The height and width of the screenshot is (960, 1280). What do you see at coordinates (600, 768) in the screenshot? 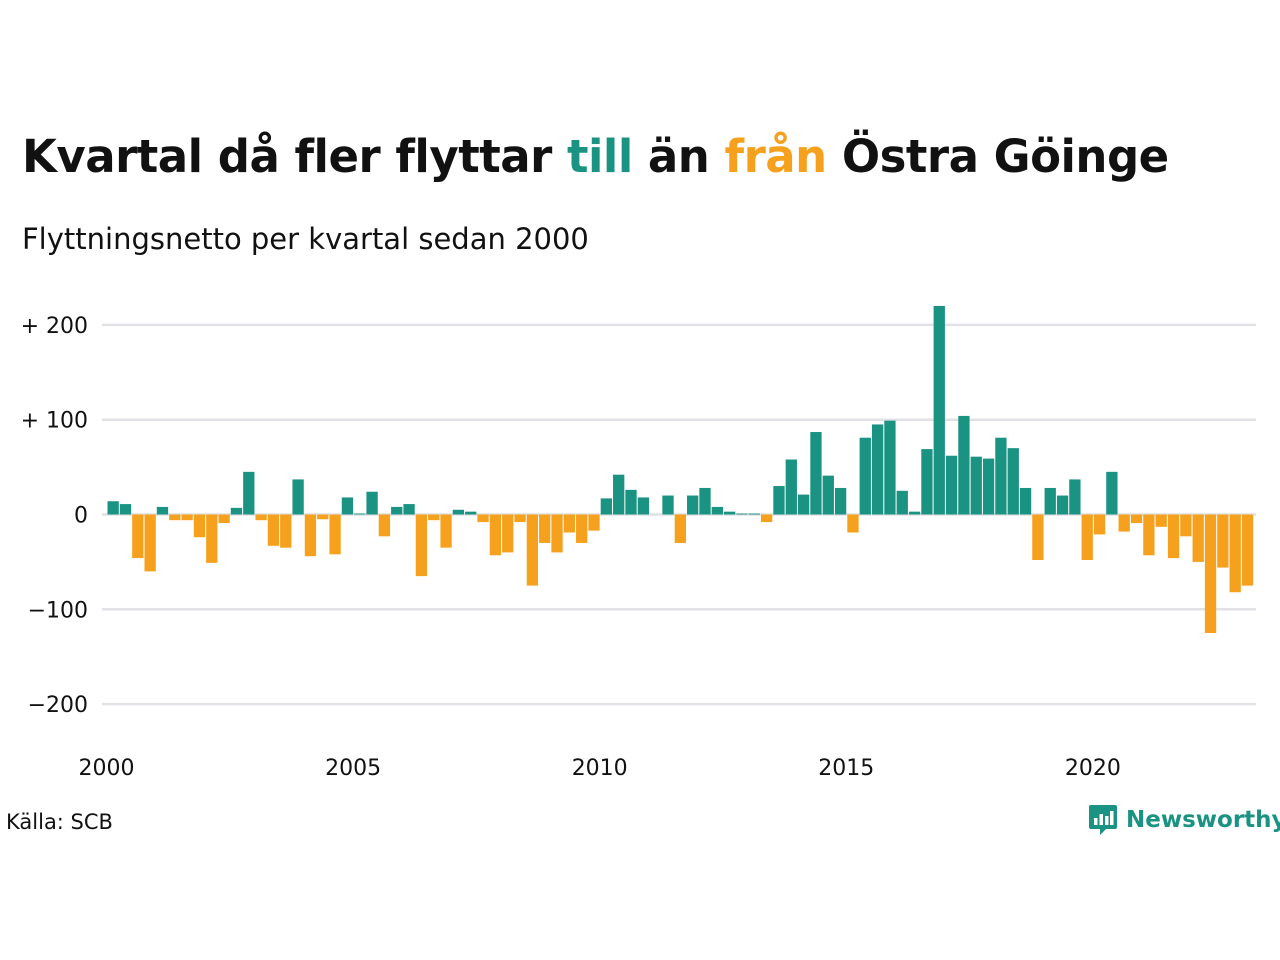
I see `x-axis-labels: 2000 2005 2010 2015 2020` at bounding box center [600, 768].